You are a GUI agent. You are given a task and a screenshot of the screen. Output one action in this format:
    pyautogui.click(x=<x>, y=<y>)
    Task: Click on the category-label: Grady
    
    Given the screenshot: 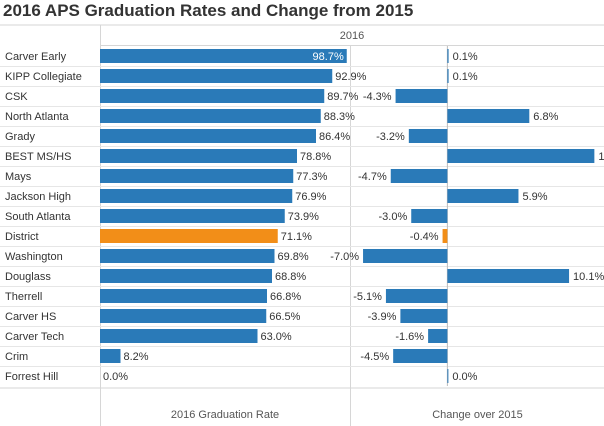 What is the action you would take?
    pyautogui.click(x=20, y=137)
    